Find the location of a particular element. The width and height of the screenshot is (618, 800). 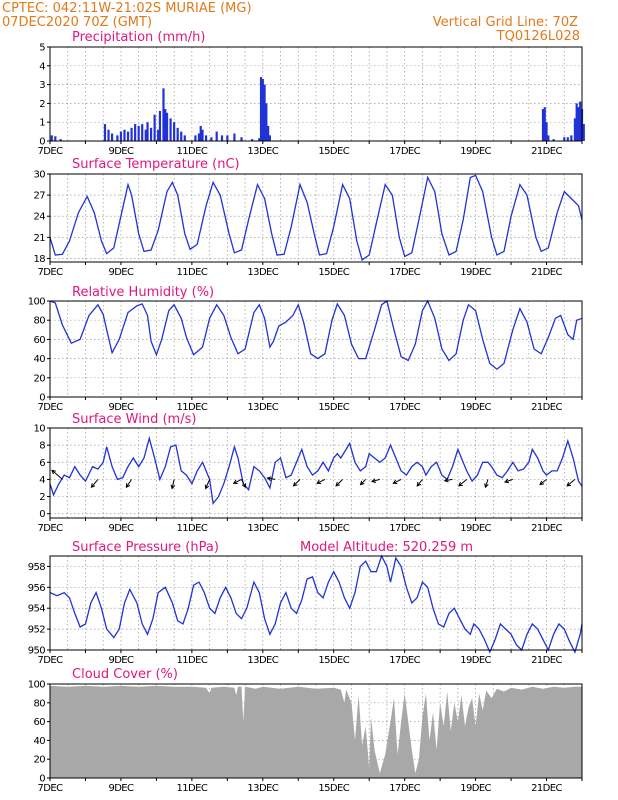

pressure-date-label: 11DEC is located at coordinates (191, 660).